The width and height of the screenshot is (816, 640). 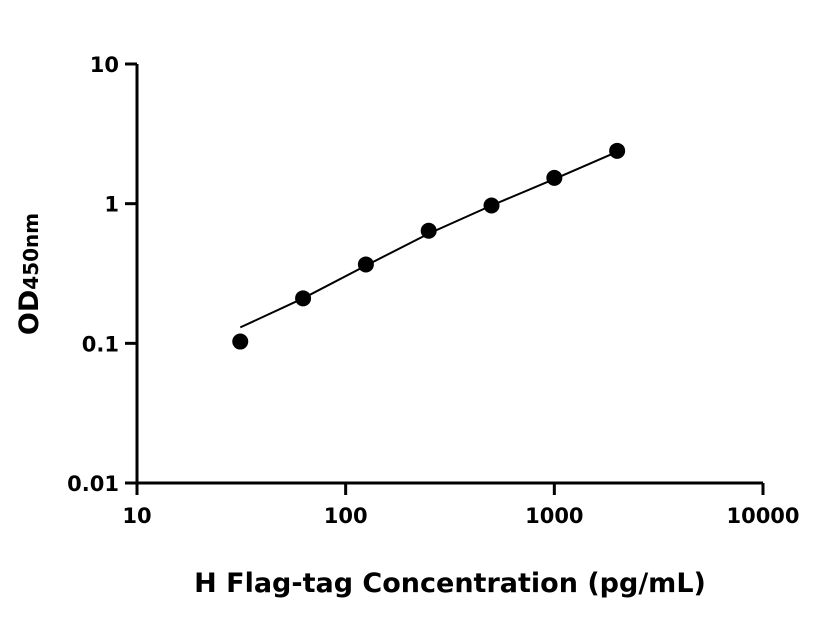 I want to click on x-tick-label: 100, so click(x=346, y=516).